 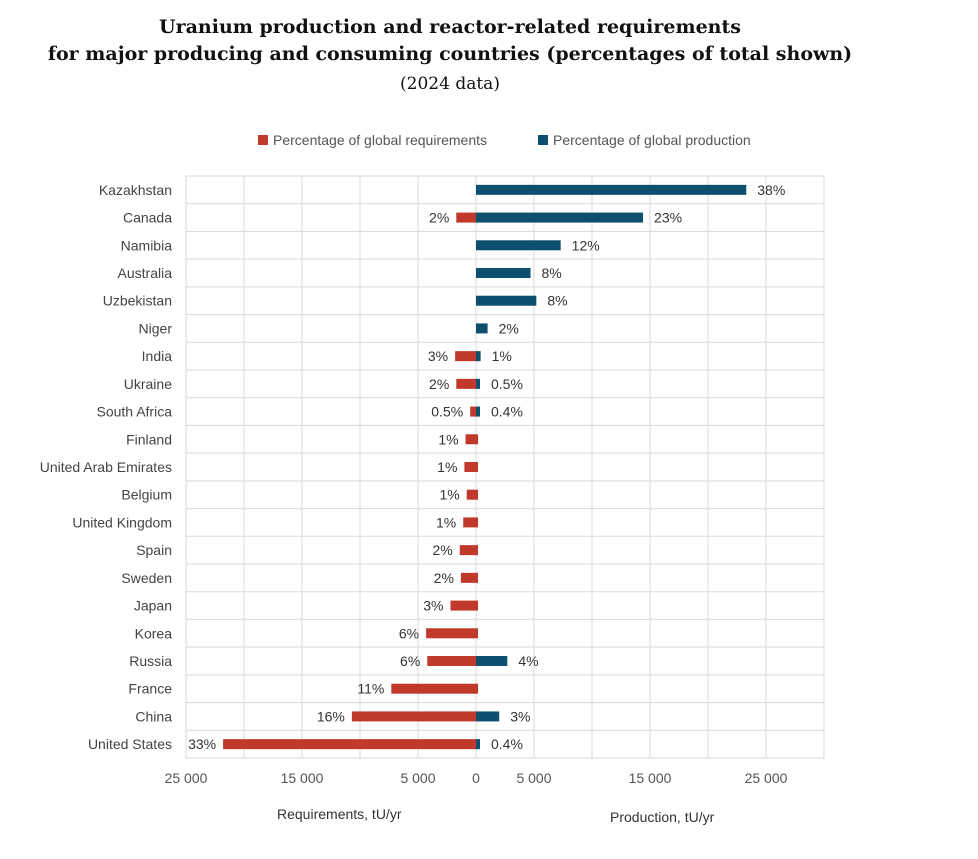 What do you see at coordinates (509, 328) in the screenshot?
I see `data-label-production: 2%` at bounding box center [509, 328].